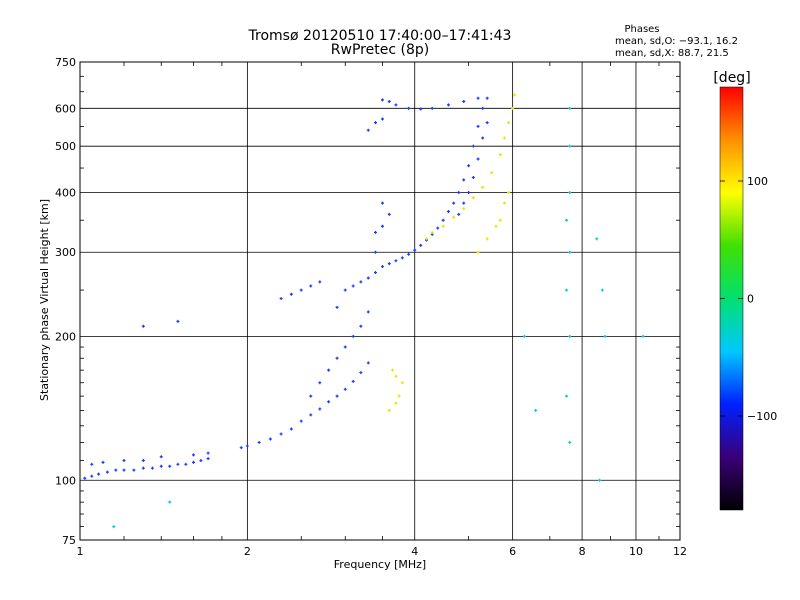  What do you see at coordinates (380, 564) in the screenshot?
I see `x-axis-label: Frequency [MHz]` at bounding box center [380, 564].